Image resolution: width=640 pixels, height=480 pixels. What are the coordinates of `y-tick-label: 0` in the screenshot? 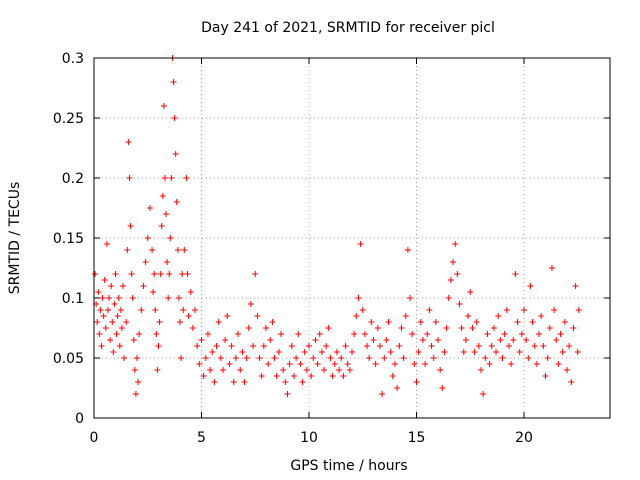 It's located at (79, 419).